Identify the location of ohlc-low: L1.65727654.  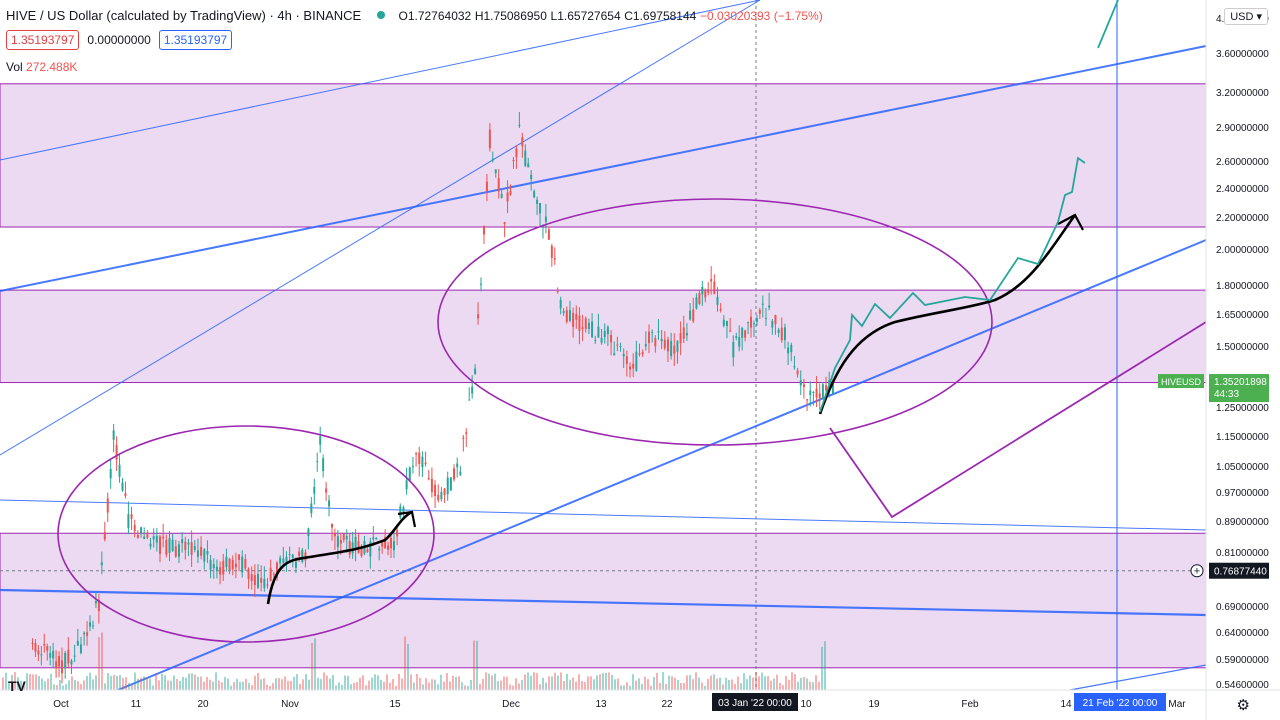
(586, 16).